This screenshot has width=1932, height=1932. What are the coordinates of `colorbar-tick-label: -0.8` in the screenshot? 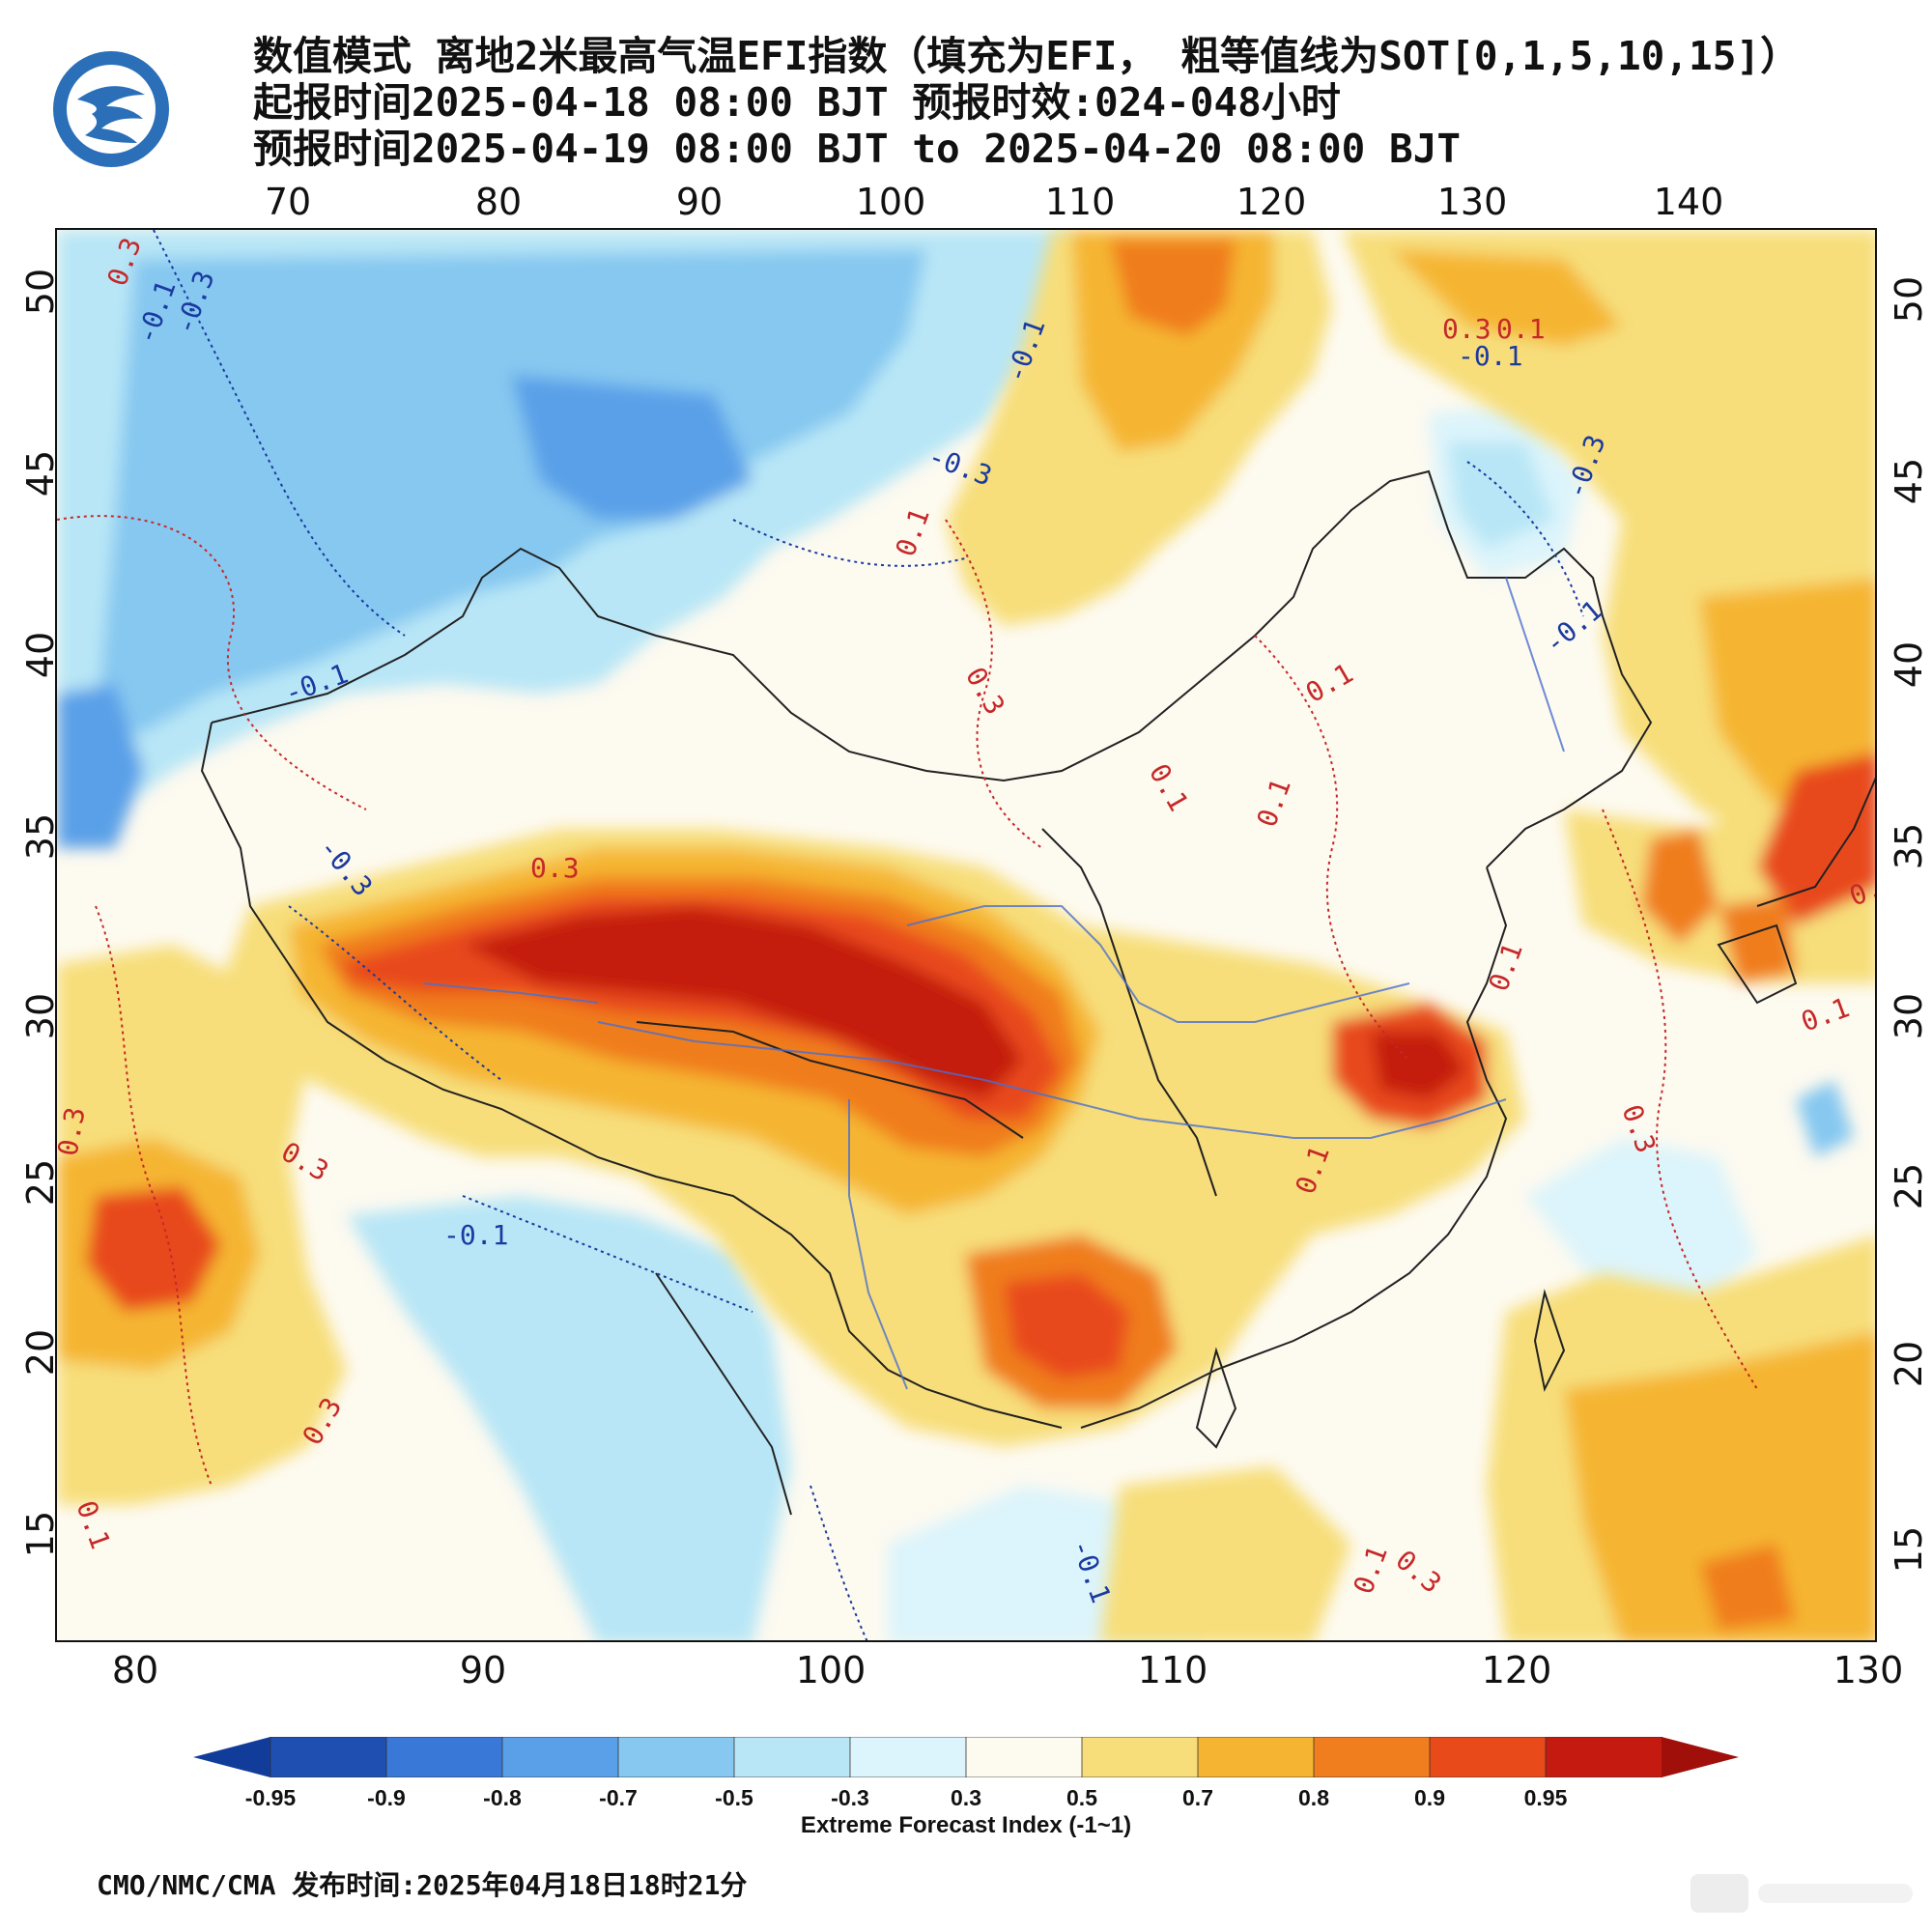 It's located at (502, 1797).